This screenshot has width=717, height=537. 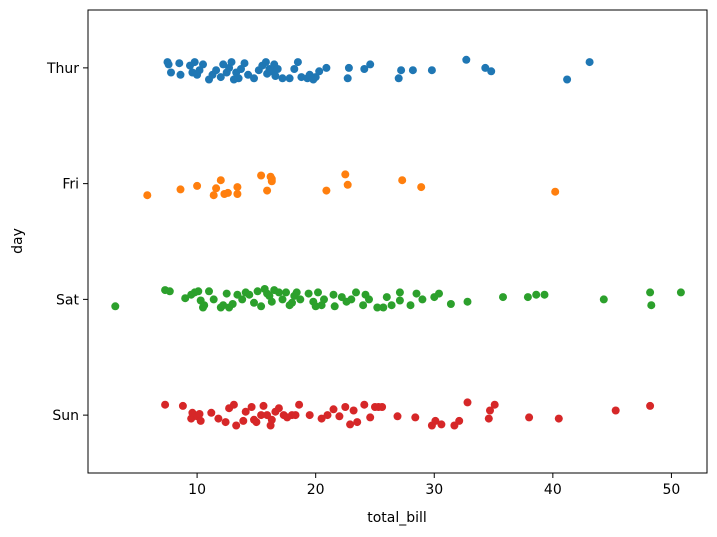 What do you see at coordinates (70, 185) in the screenshot?
I see `y-tick-label: Fri` at bounding box center [70, 185].